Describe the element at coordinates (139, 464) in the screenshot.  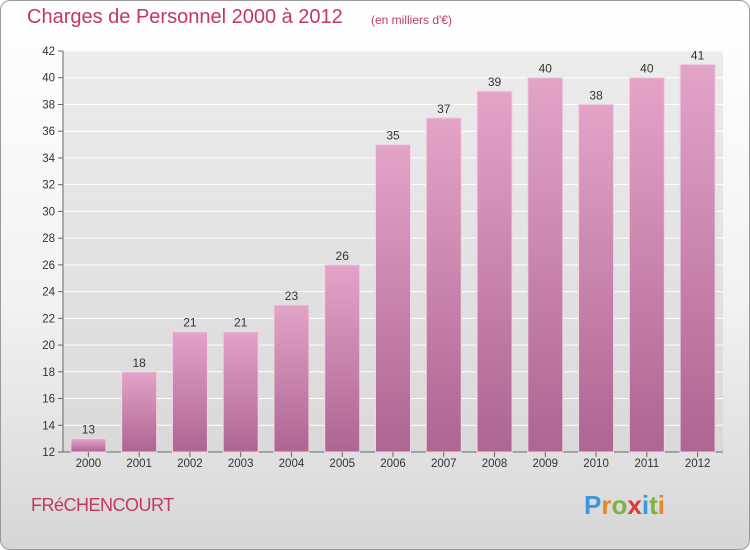
I see `x-tick-label: 2001` at that location.